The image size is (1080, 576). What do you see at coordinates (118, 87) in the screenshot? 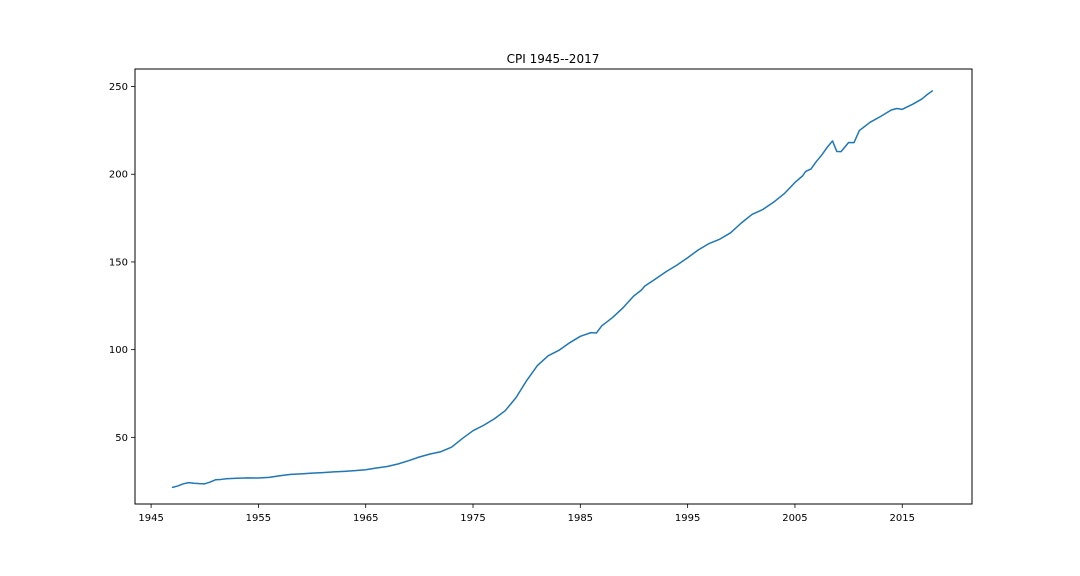
I see `y-tick-label: 250` at bounding box center [118, 87].